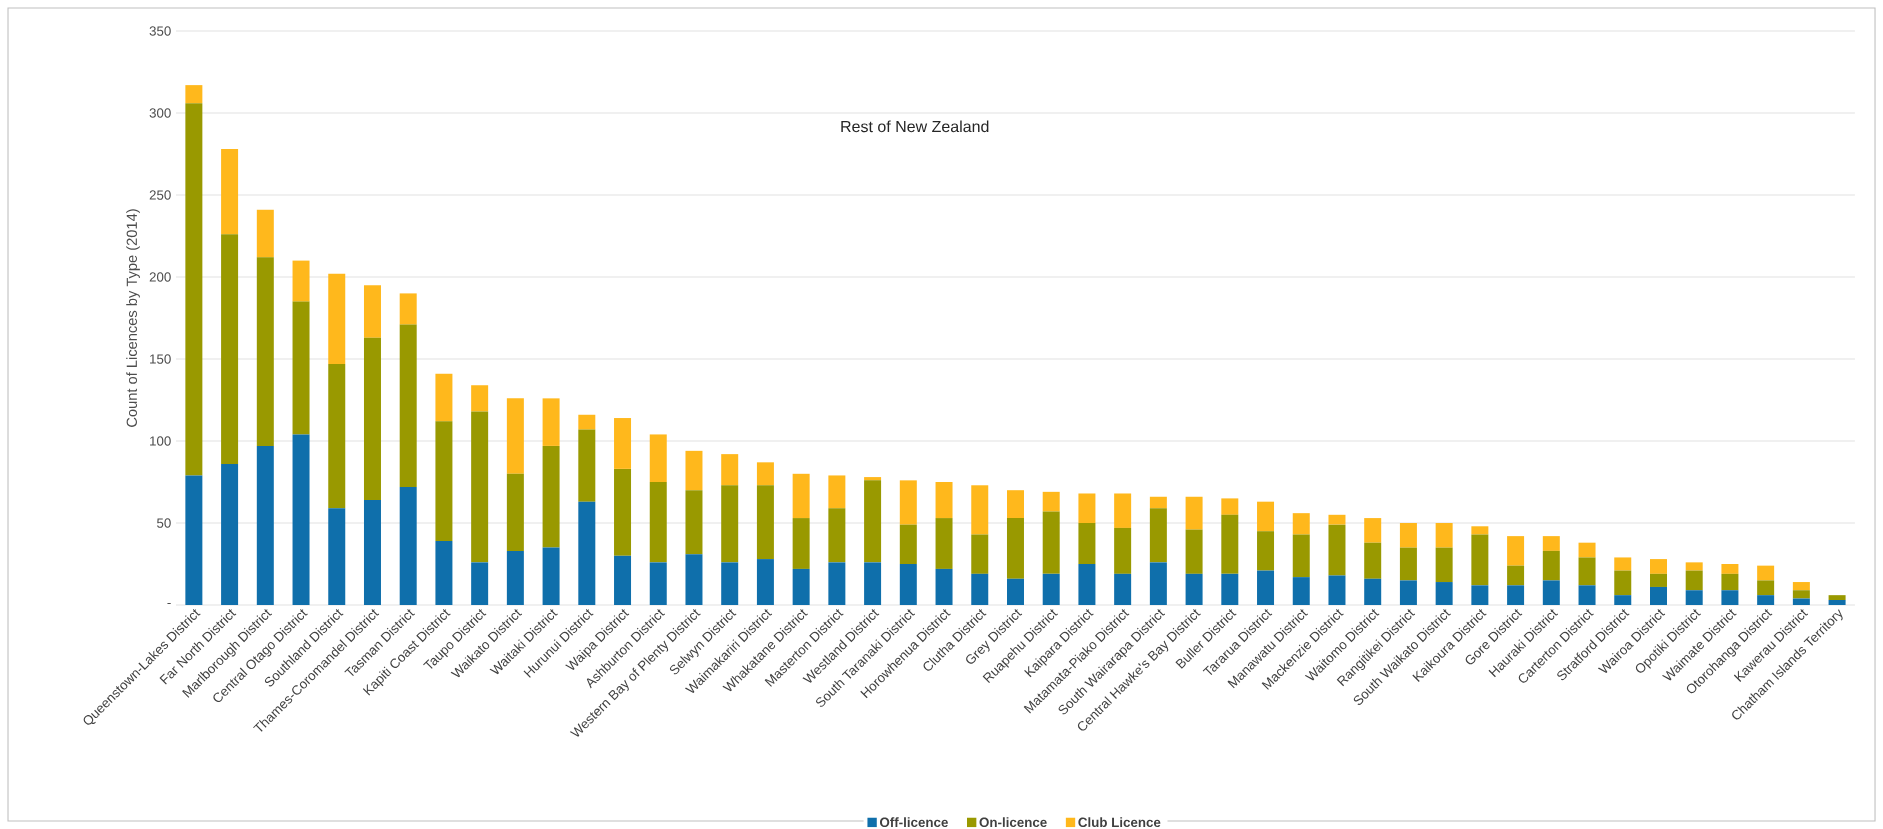 Image resolution: width=1883 pixels, height=829 pixels. Describe the element at coordinates (1013, 822) in the screenshot. I see `legend-label: On-licence` at that location.